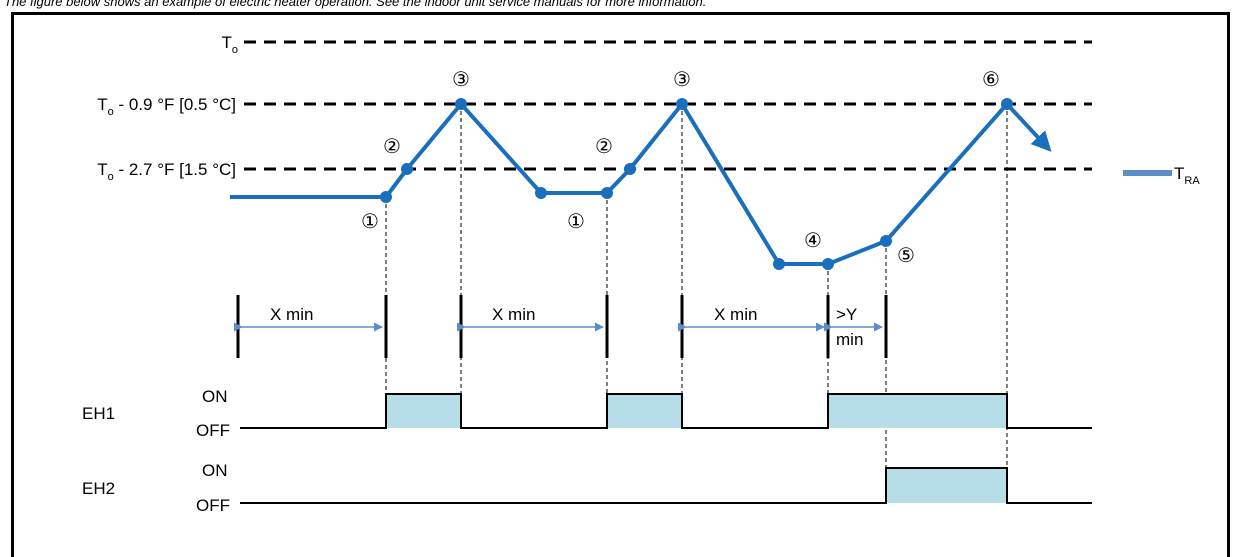  Describe the element at coordinates (98, 413) in the screenshot. I see `eh1-label: EH1` at that location.